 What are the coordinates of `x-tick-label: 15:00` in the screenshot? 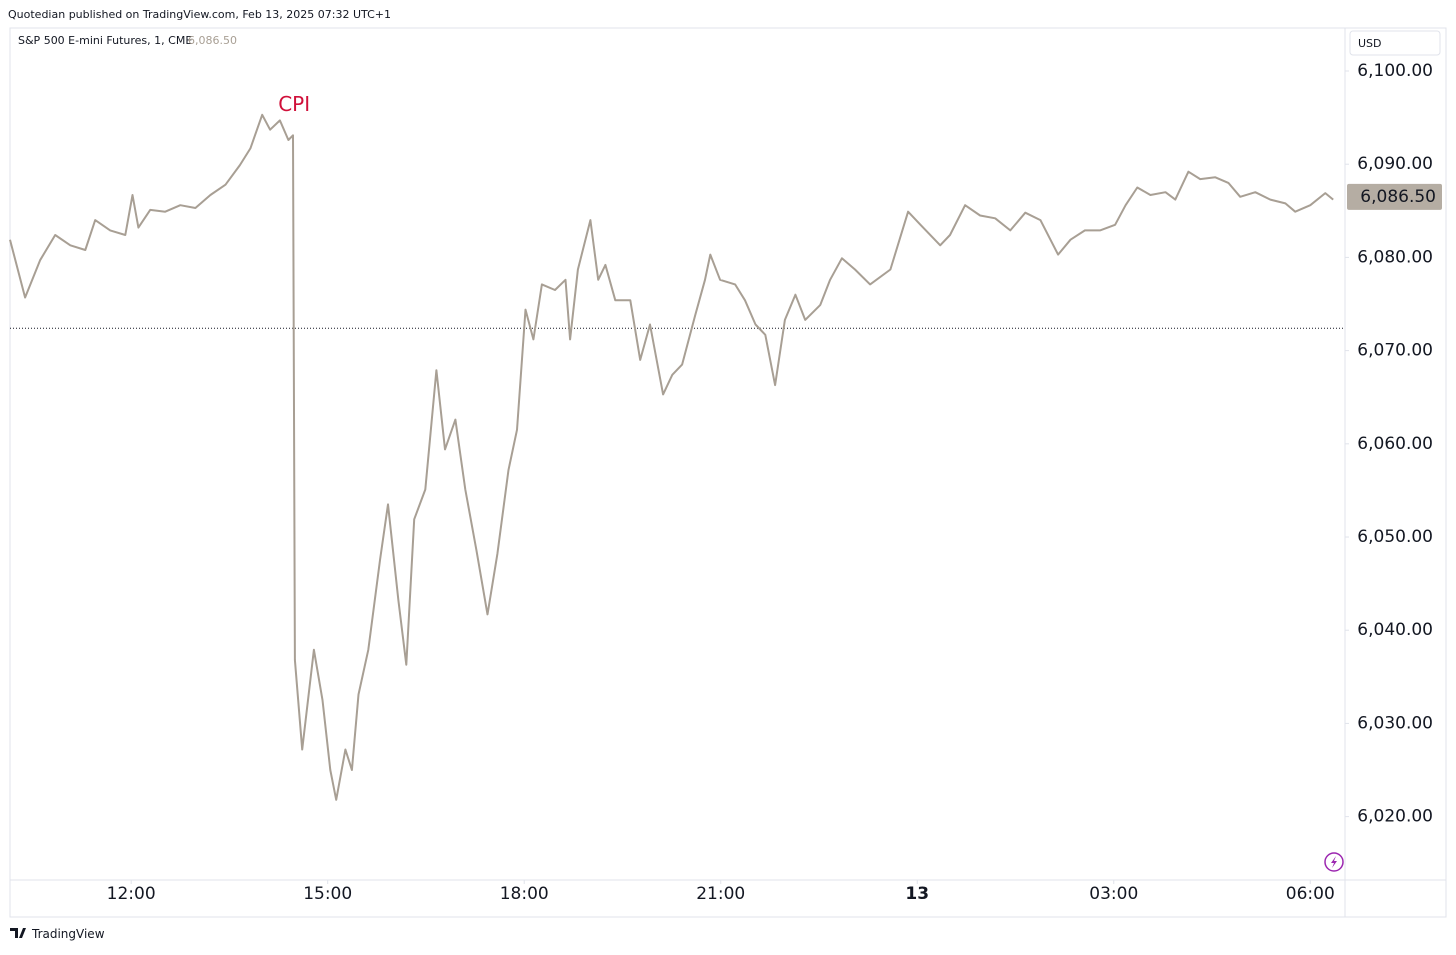 It's located at (327, 894).